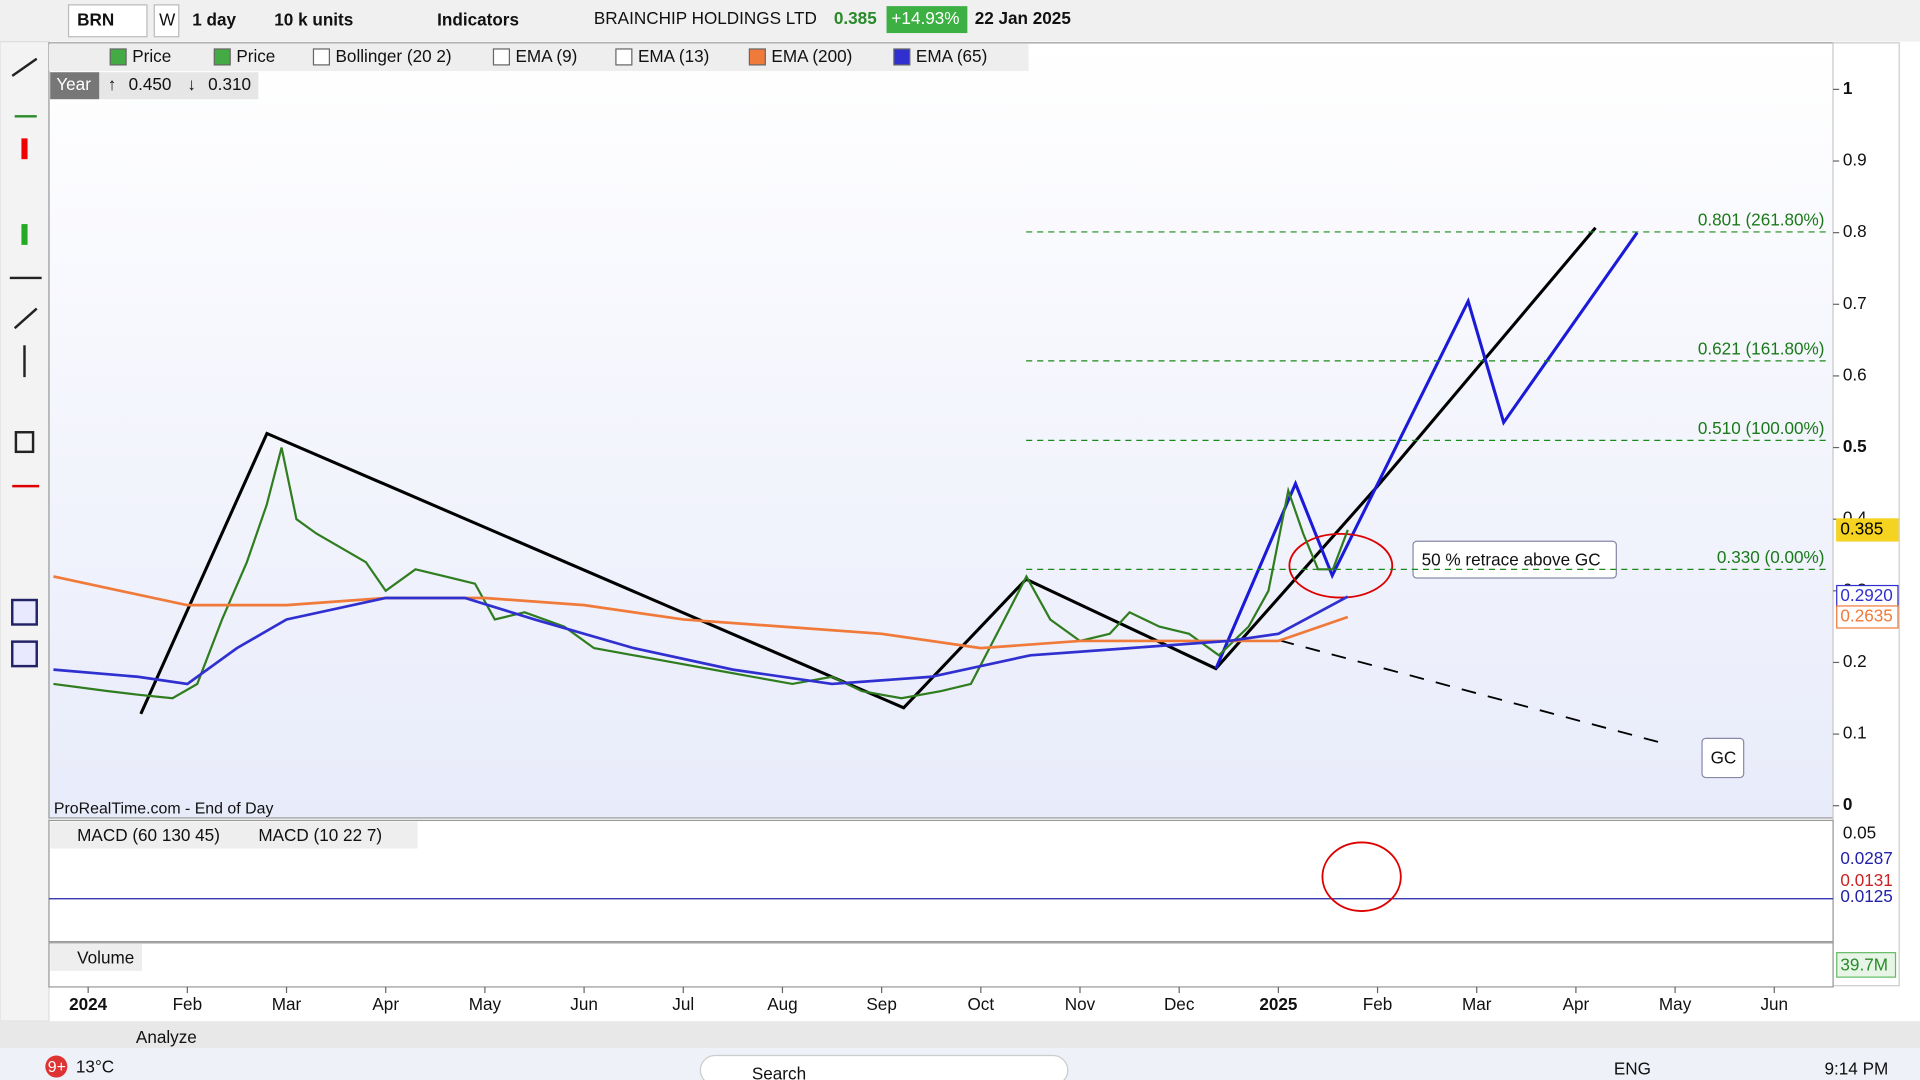 This screenshot has height=1080, width=1920. What do you see at coordinates (95, 19) in the screenshot?
I see `symbol: BRN` at bounding box center [95, 19].